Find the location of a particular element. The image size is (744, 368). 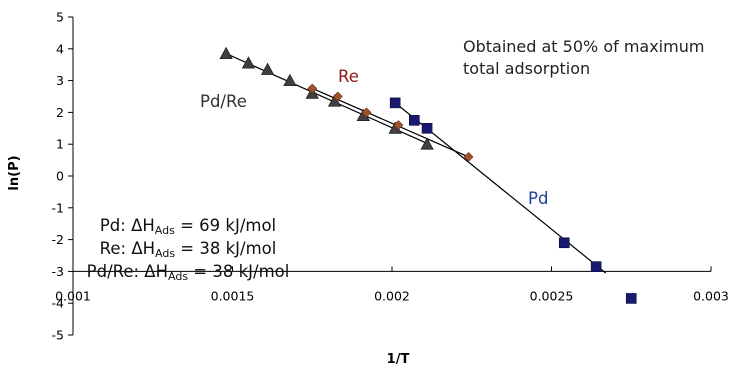

x-tick-label: 0.001 is located at coordinates (73, 295).